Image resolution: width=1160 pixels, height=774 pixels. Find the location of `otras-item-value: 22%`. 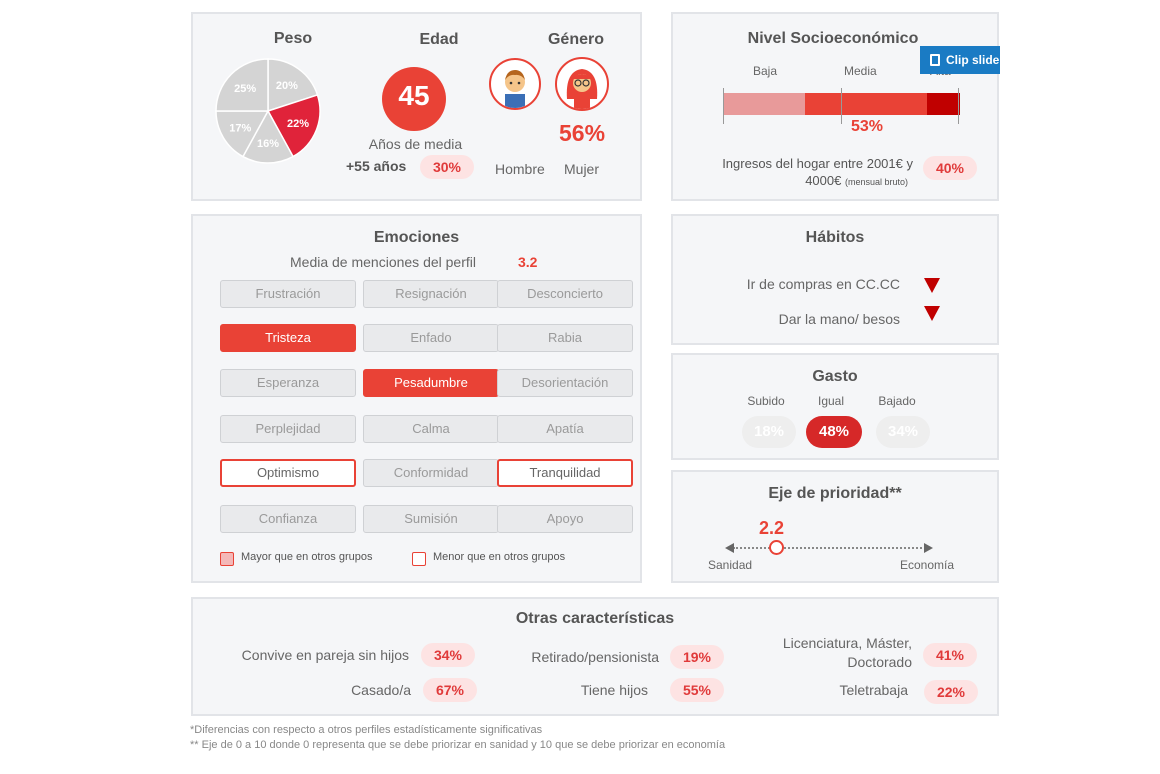

otras-item-value: 22% is located at coordinates (951, 692).